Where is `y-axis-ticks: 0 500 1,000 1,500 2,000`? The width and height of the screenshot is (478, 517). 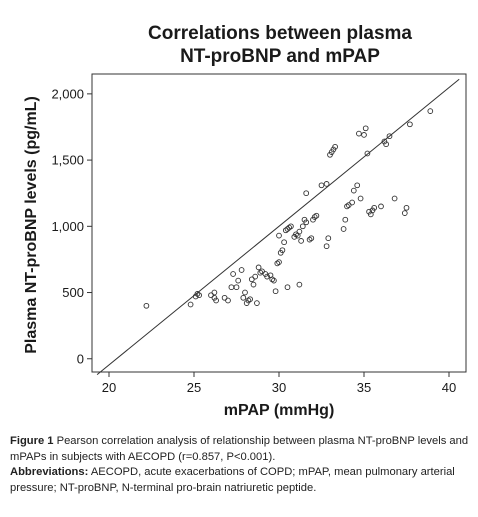 y-axis-ticks: 0 500 1,000 1,500 2,000 is located at coordinates (71, 226).